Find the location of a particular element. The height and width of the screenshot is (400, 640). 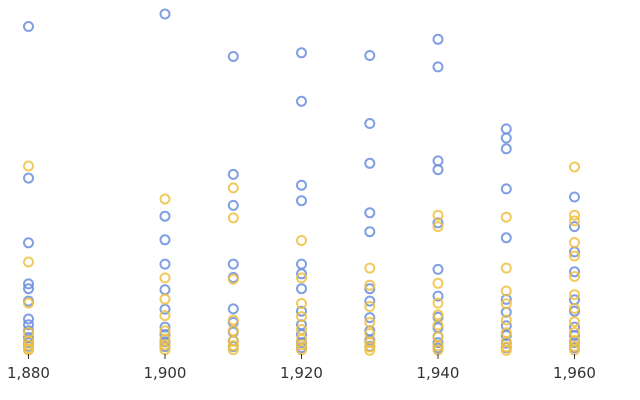

x-tick-label: 1,900 is located at coordinates (165, 373).